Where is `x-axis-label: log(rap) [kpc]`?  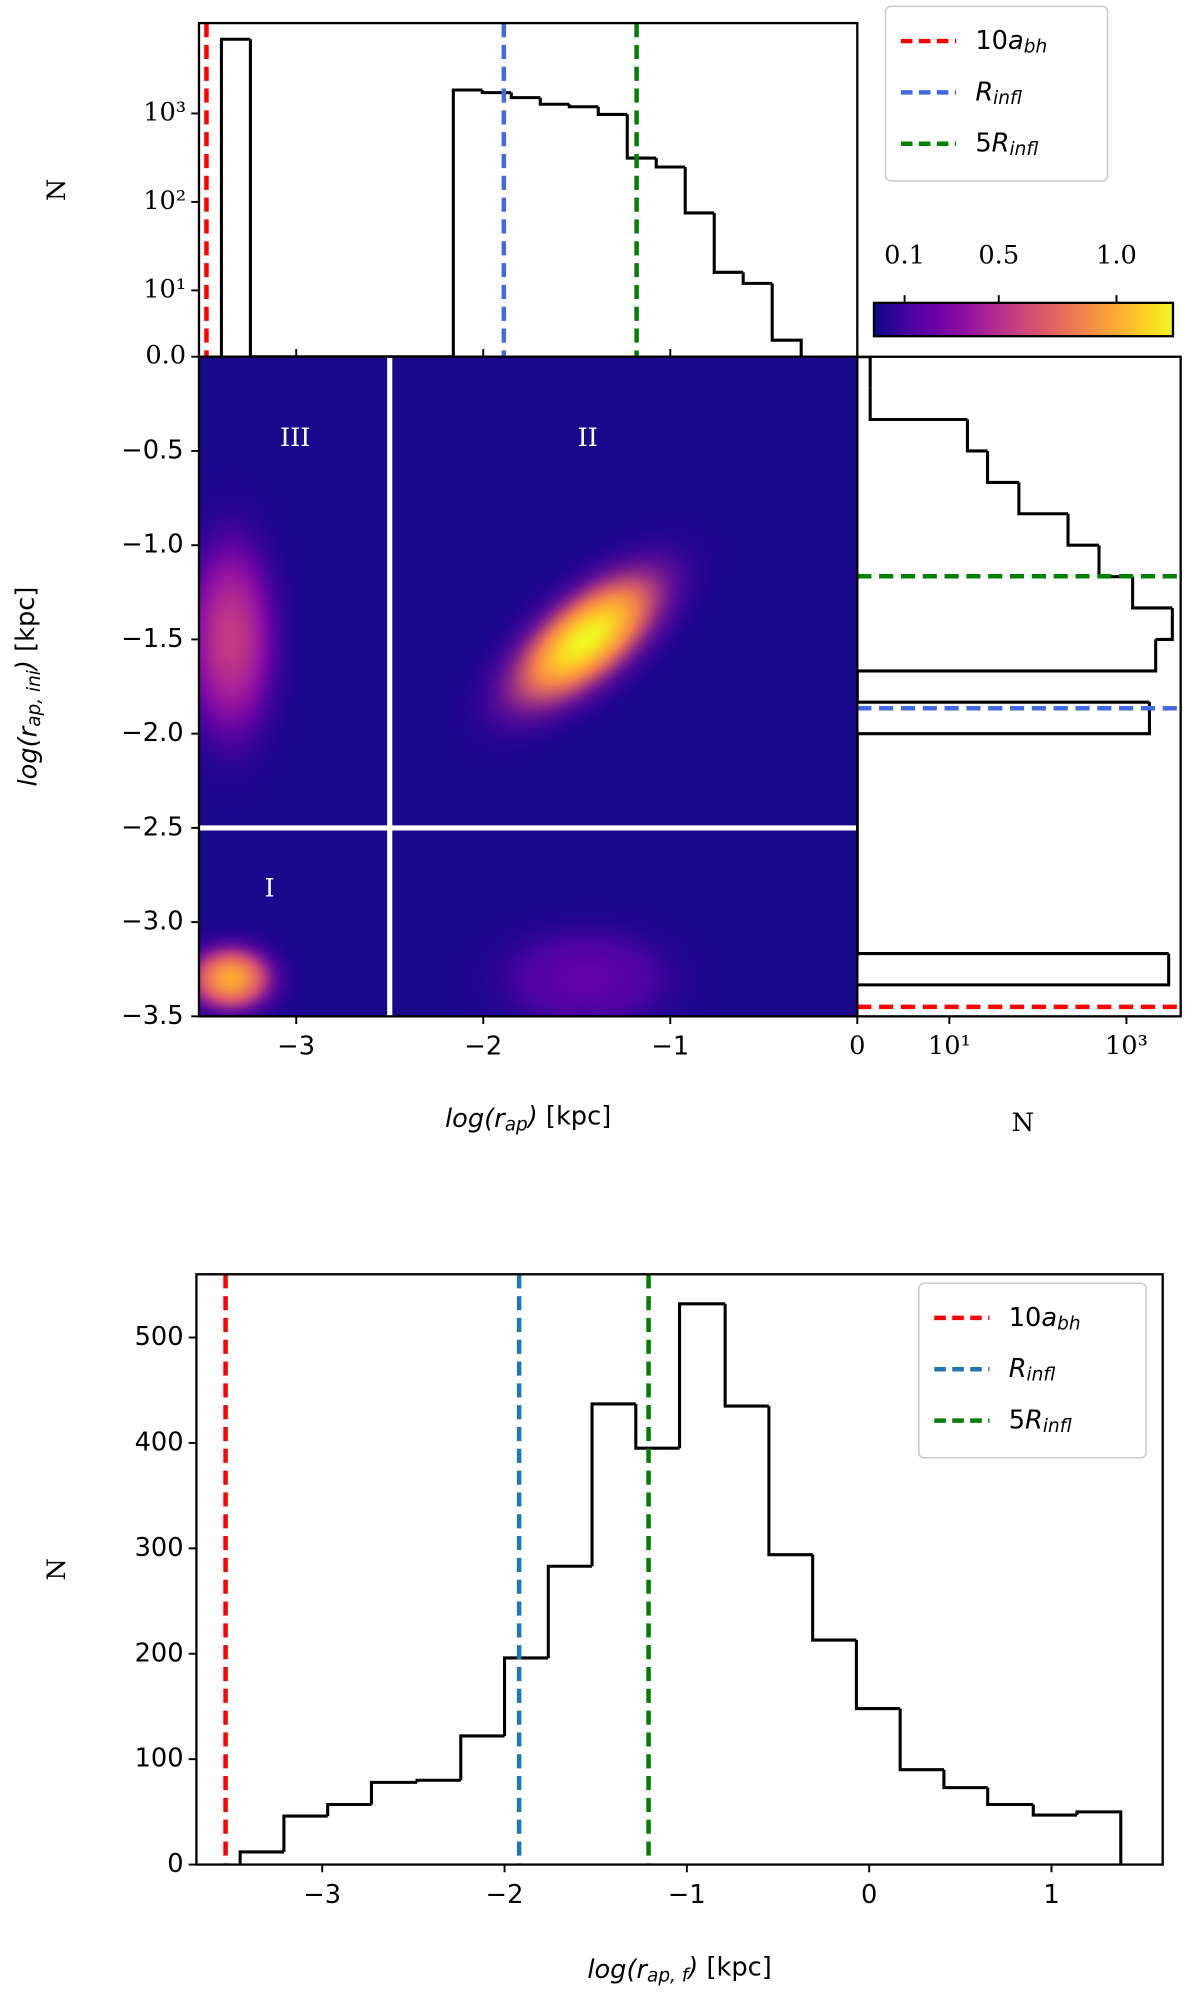
x-axis-label: log(rap) [kpc] is located at coordinates (528, 1118).